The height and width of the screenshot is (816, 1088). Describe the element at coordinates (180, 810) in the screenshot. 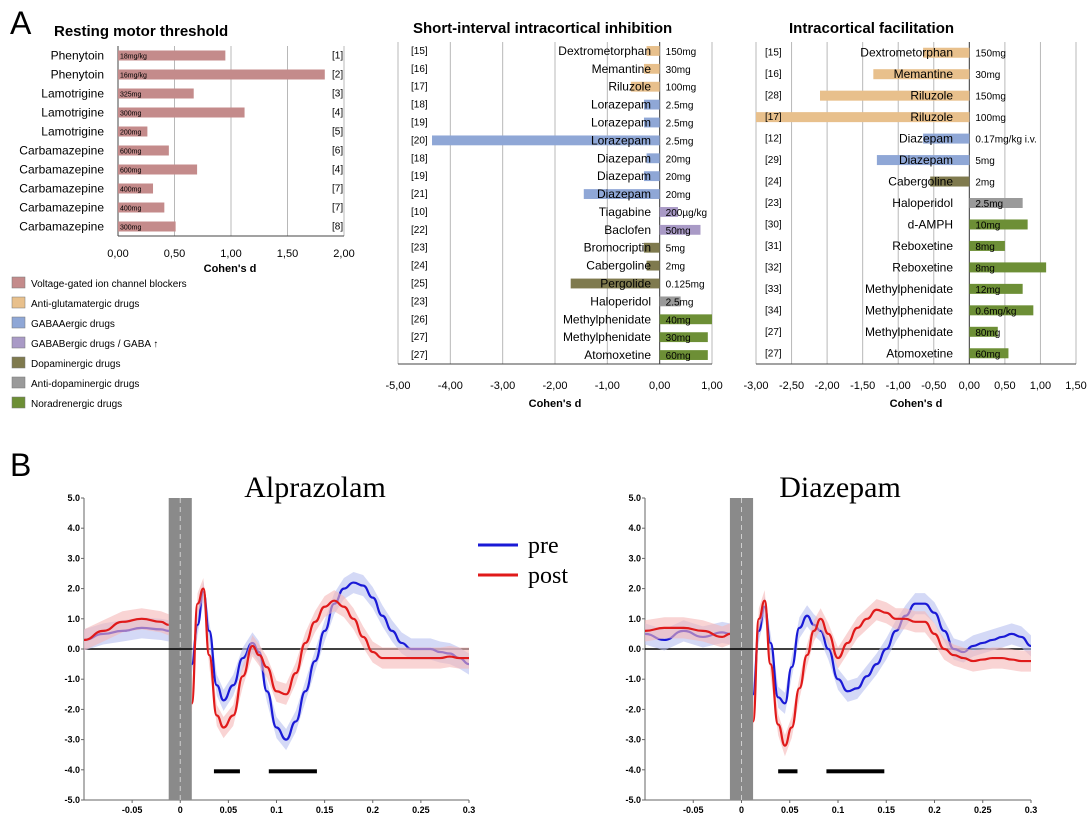

I see `x-tick-label: 0` at that location.